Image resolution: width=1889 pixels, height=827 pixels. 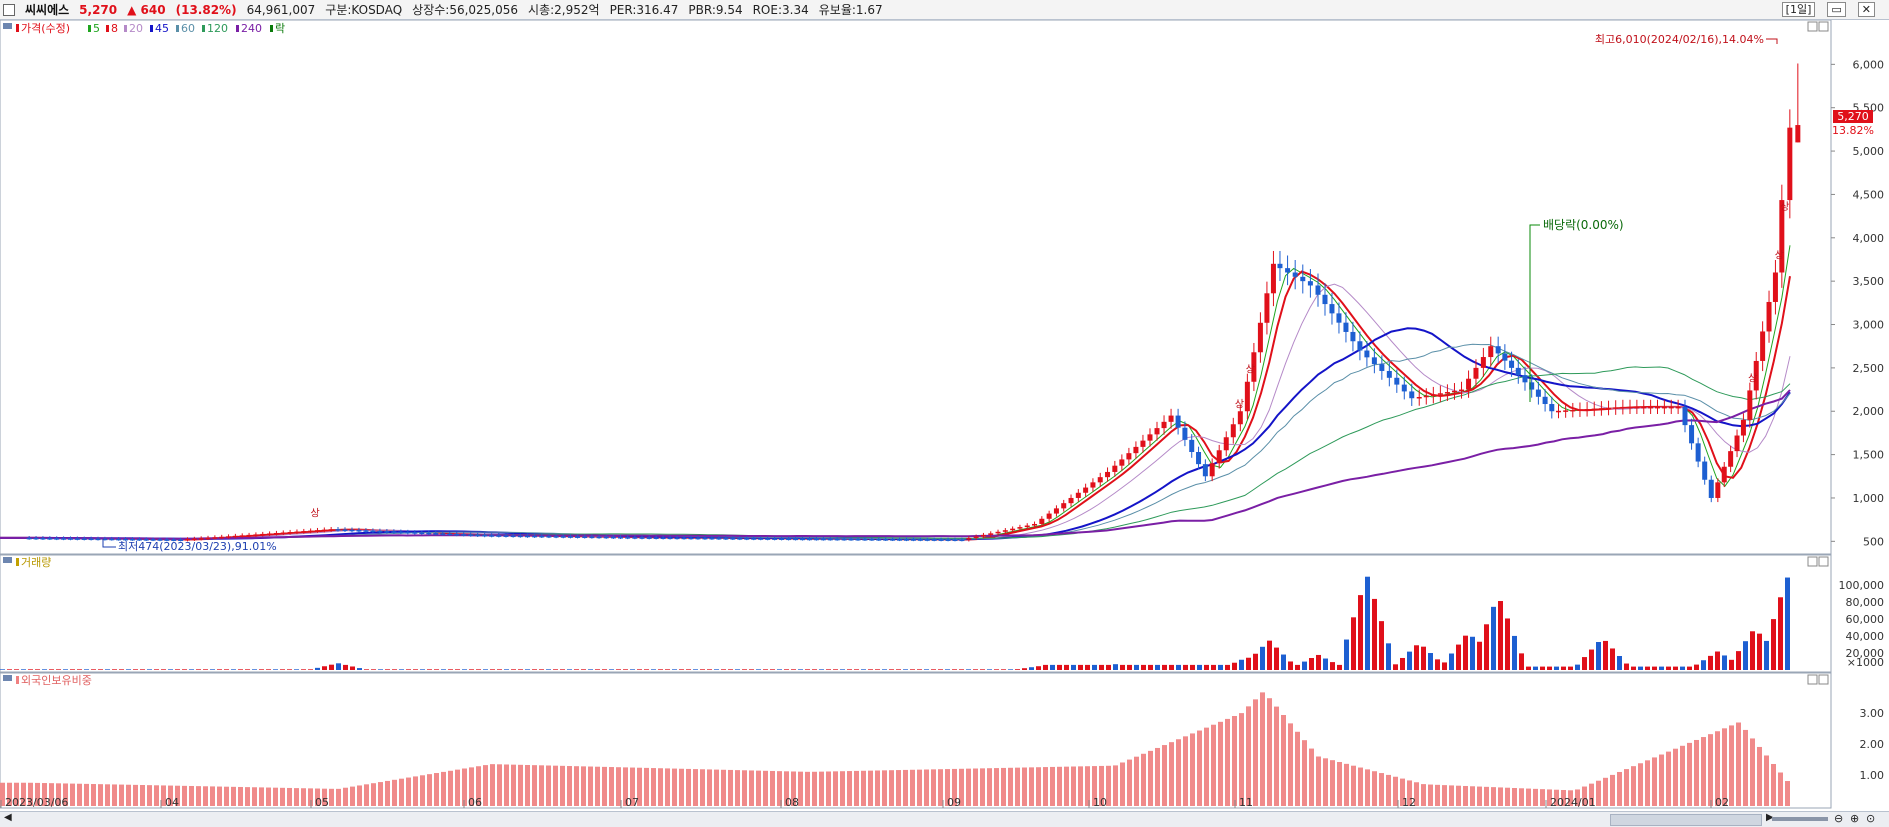 I want to click on scroll-bar: ◀ ▶ ⊖ ⊕ ⊙, so click(x=944, y=819).